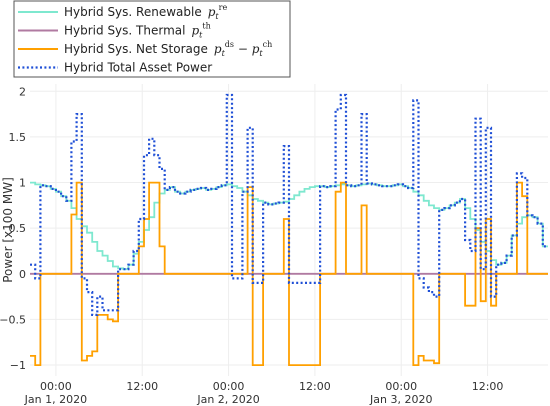 The width and height of the screenshot is (550, 406). Describe the element at coordinates (22, 91) in the screenshot. I see `y-tick-label: 2` at that location.